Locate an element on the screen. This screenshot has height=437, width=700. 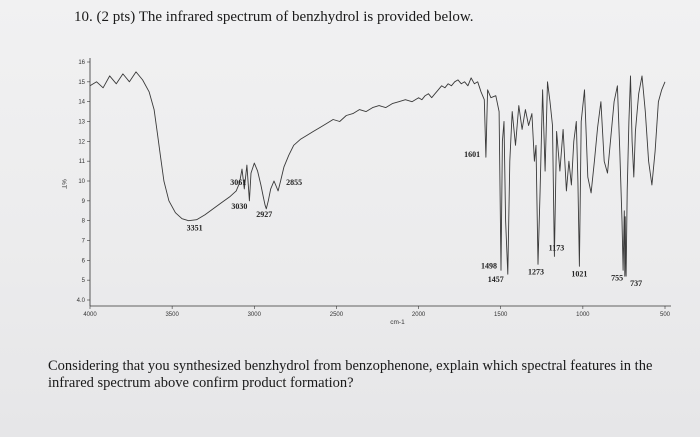
peak-label-3351: 3351 is located at coordinates (195, 228).